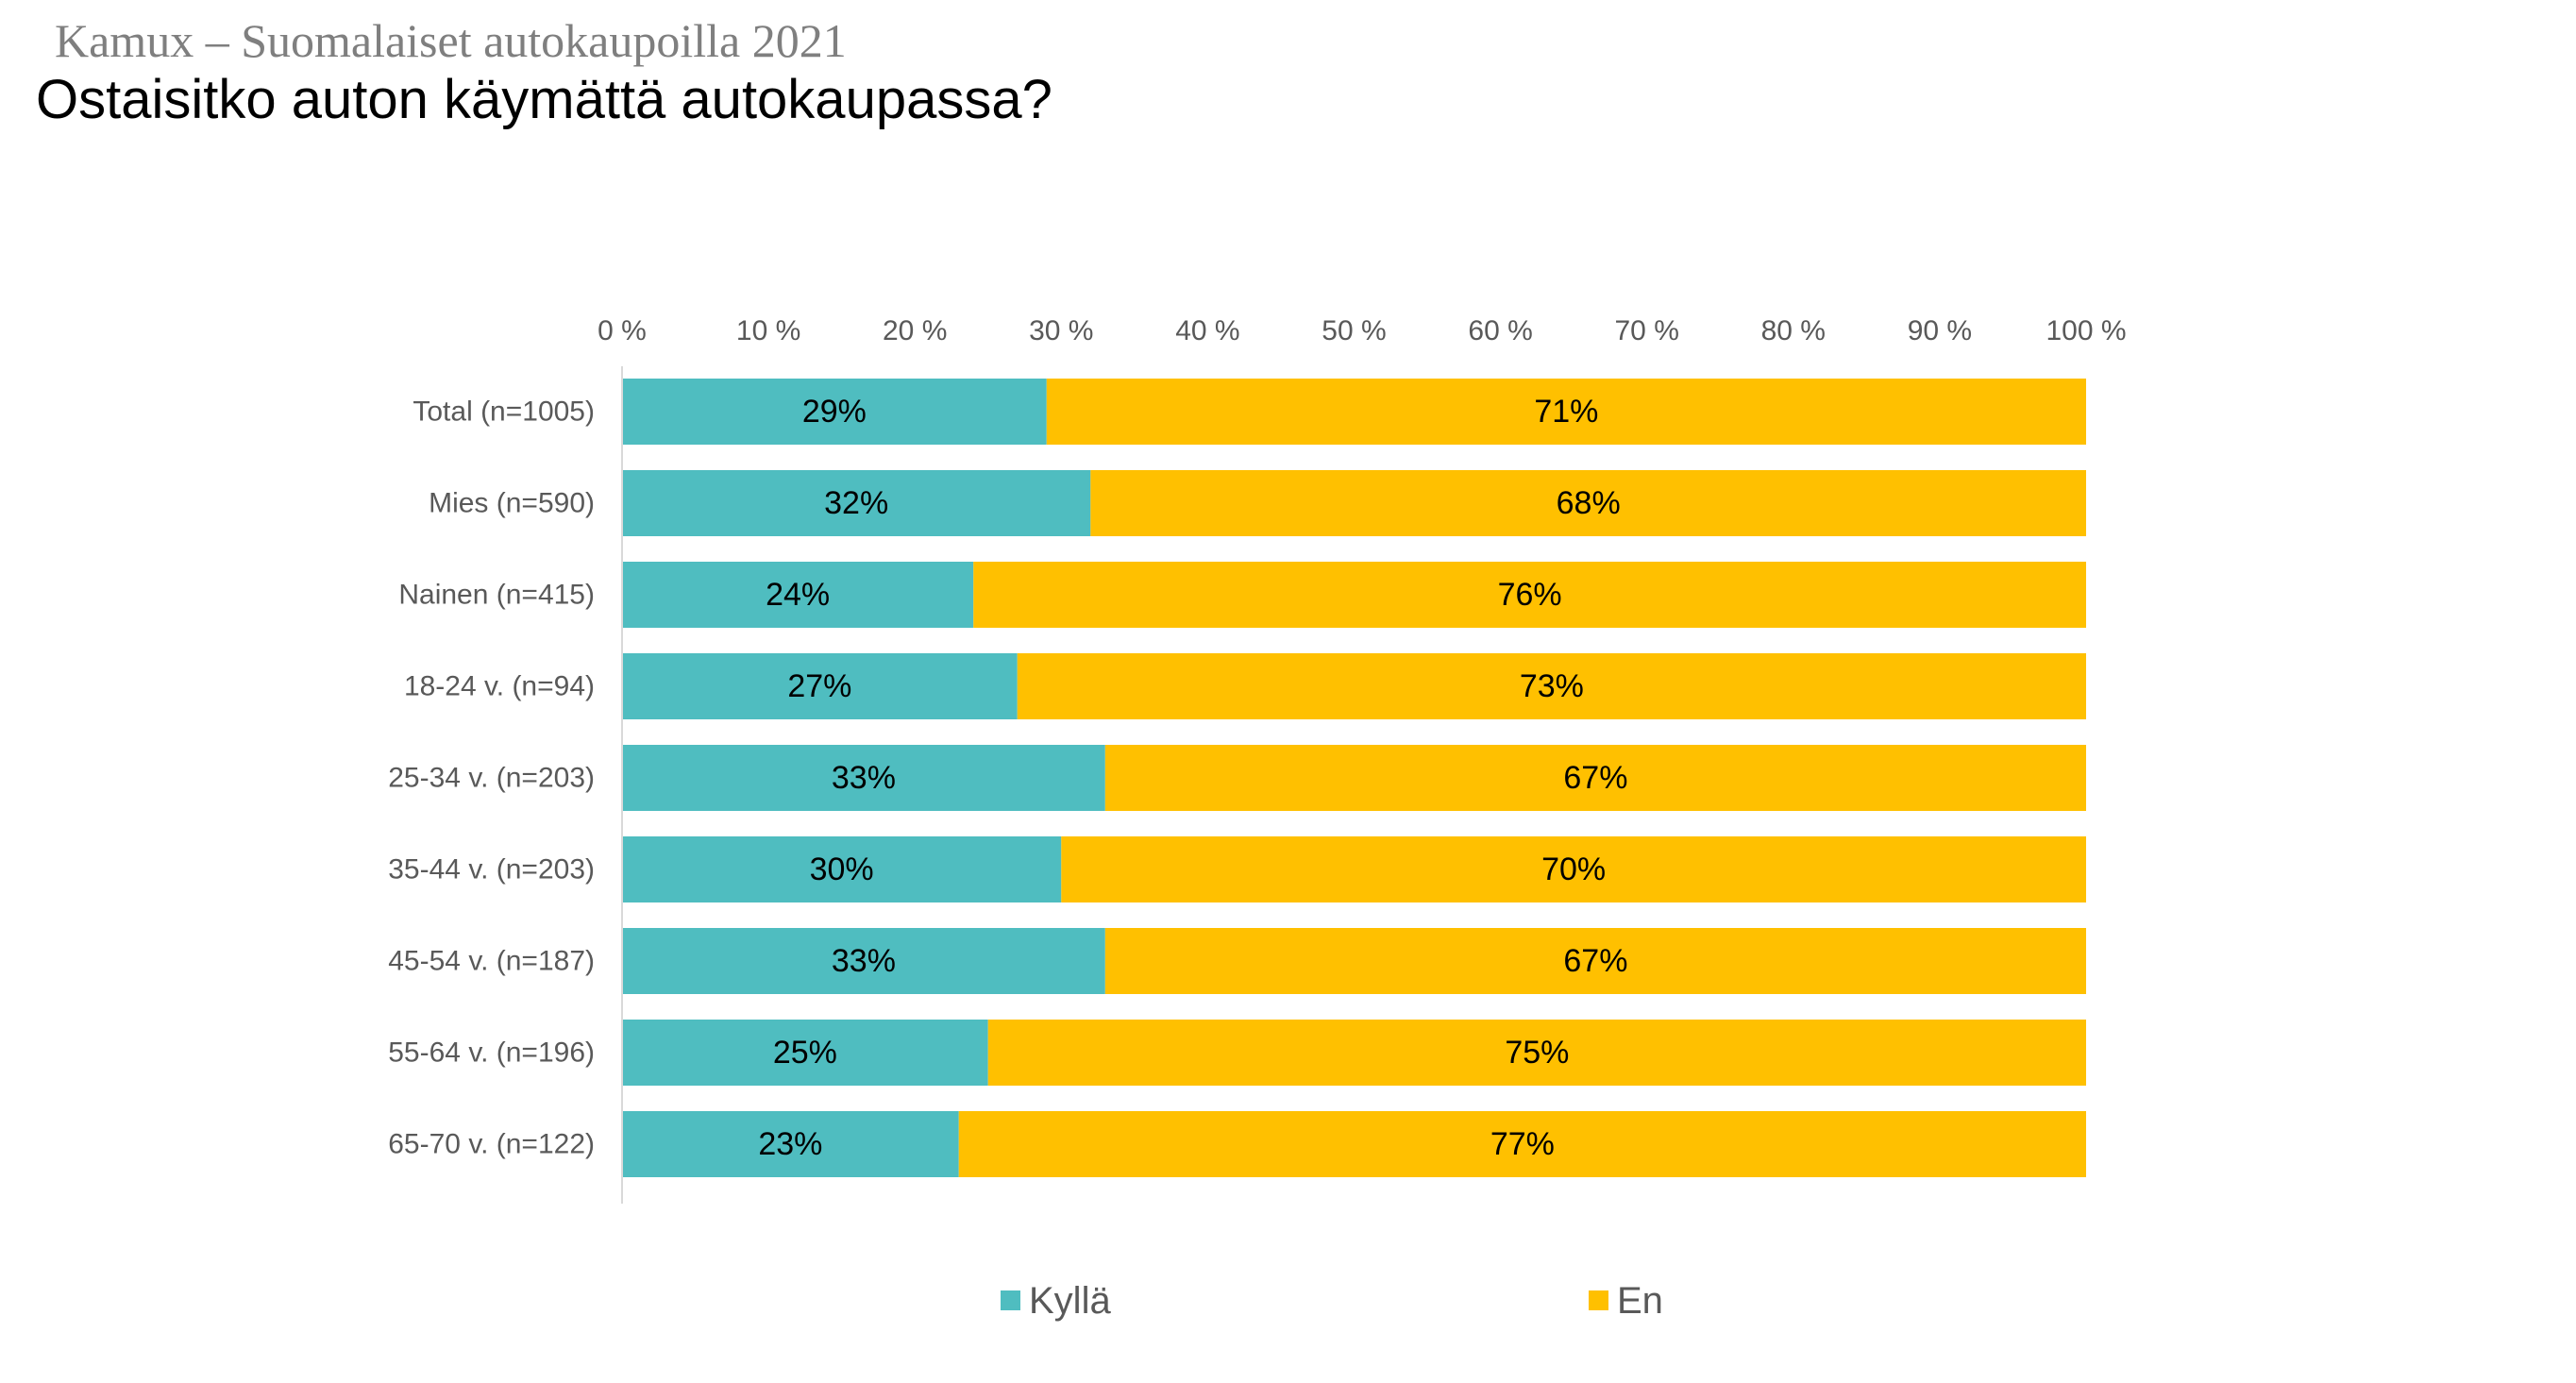 This screenshot has height=1383, width=2576. I want to click on data-label: 32%, so click(856, 503).